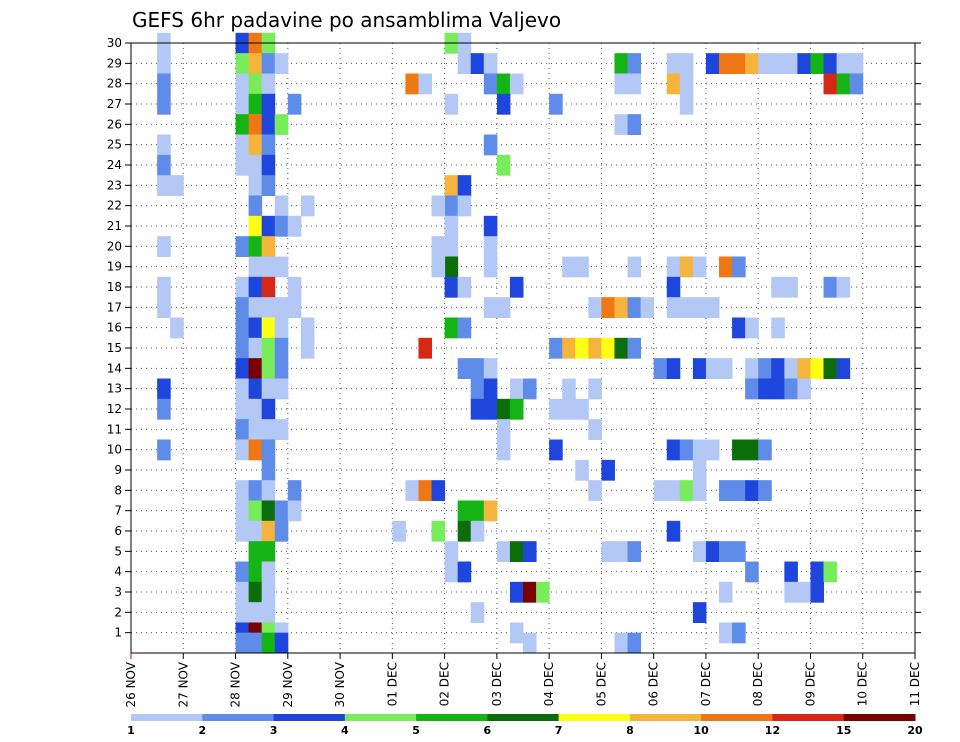 The width and height of the screenshot is (960, 742). What do you see at coordinates (345, 730) in the screenshot?
I see `colorbar-label: 4` at bounding box center [345, 730].